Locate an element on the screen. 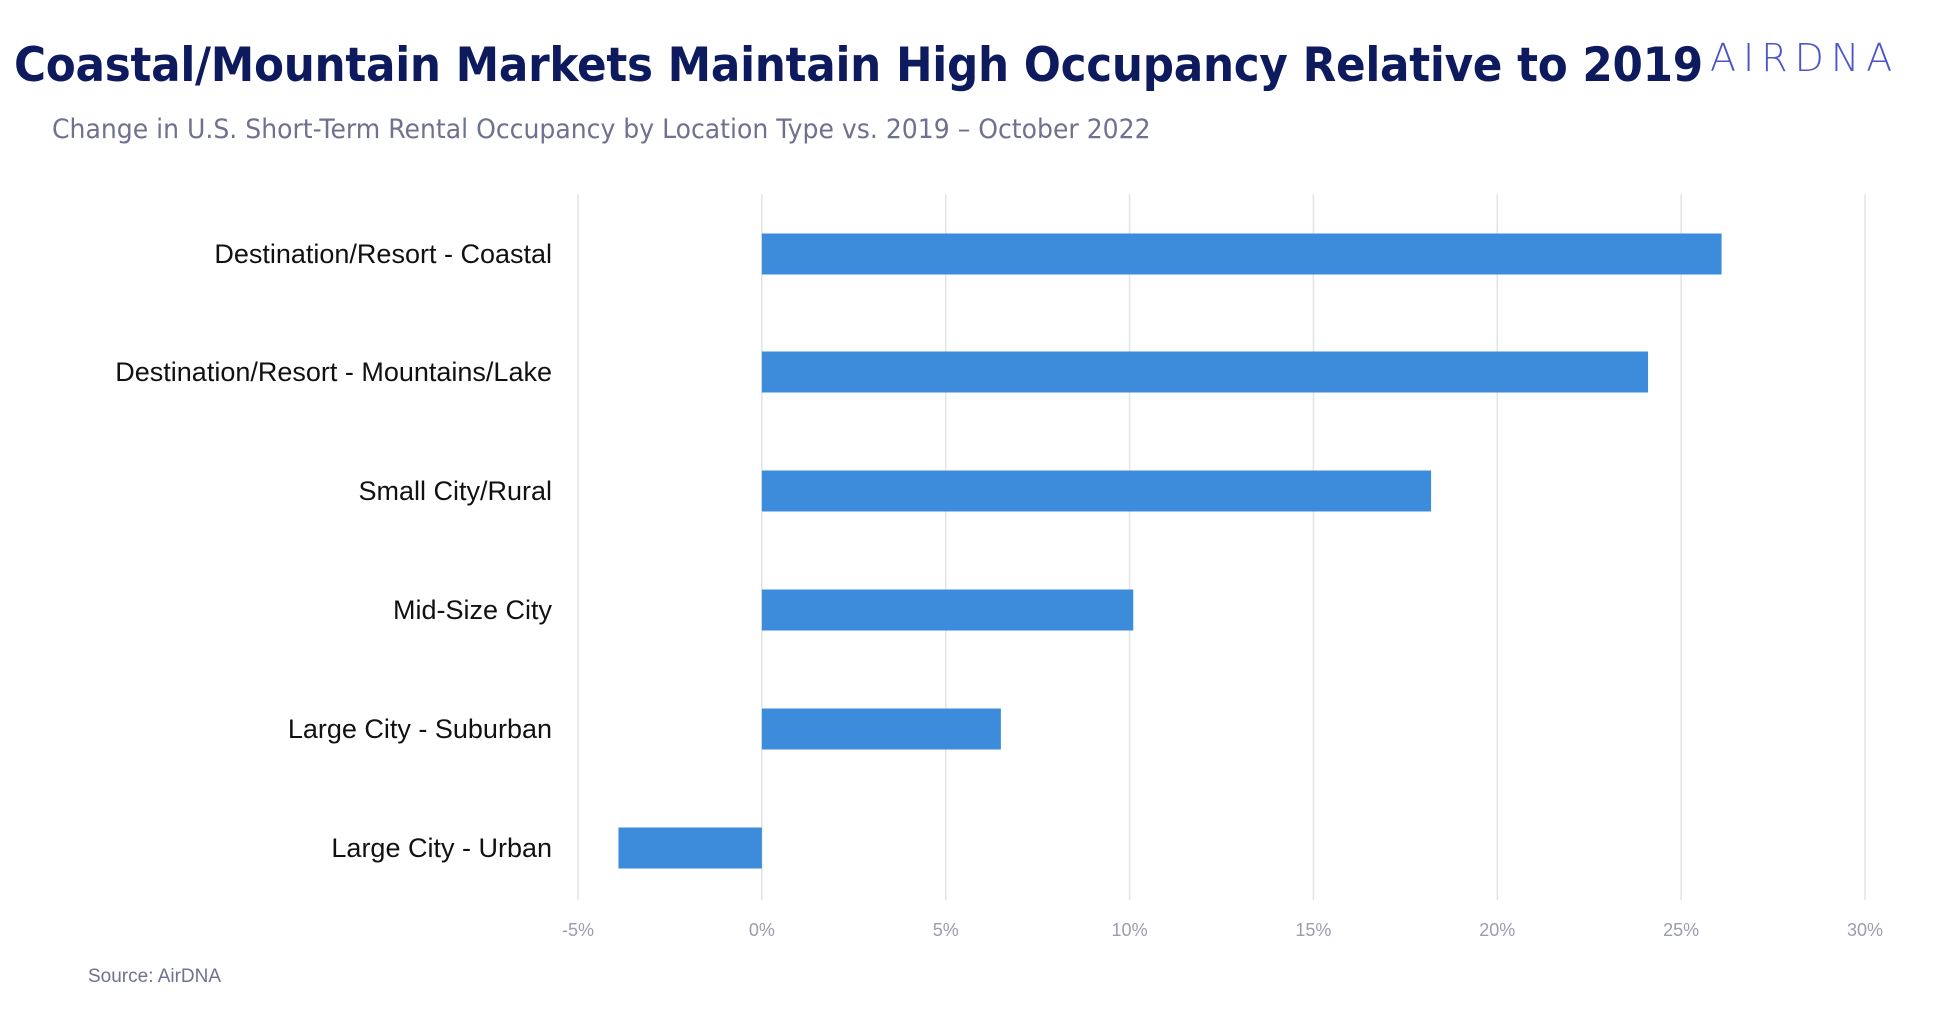 Image resolution: width=1950 pixels, height=1024 pixels. x-tick-label: 5% is located at coordinates (946, 930).